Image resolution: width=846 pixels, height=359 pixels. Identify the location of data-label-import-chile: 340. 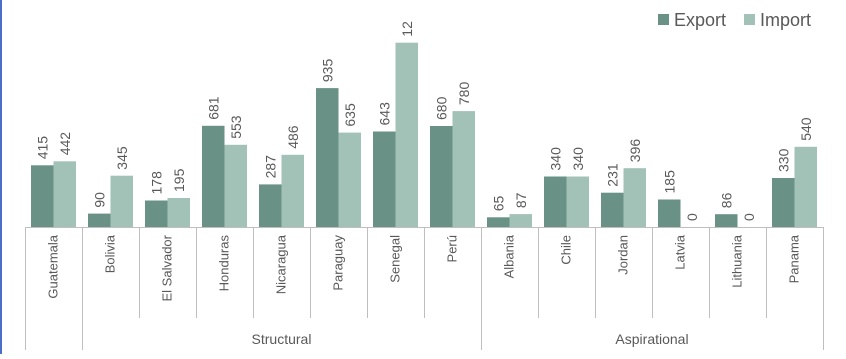
(578, 159).